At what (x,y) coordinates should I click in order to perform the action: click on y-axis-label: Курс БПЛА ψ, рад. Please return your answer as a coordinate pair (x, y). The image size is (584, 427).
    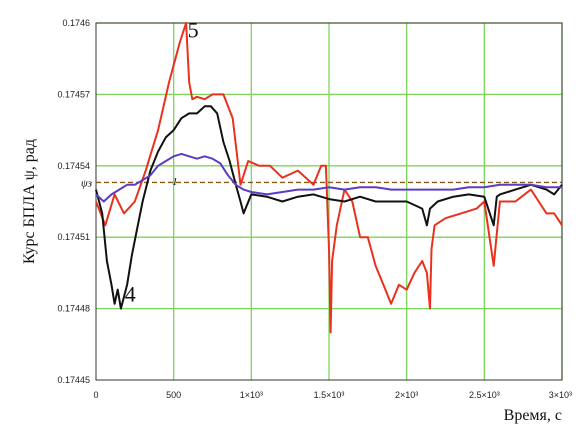
    Looking at the image, I should click on (29, 201).